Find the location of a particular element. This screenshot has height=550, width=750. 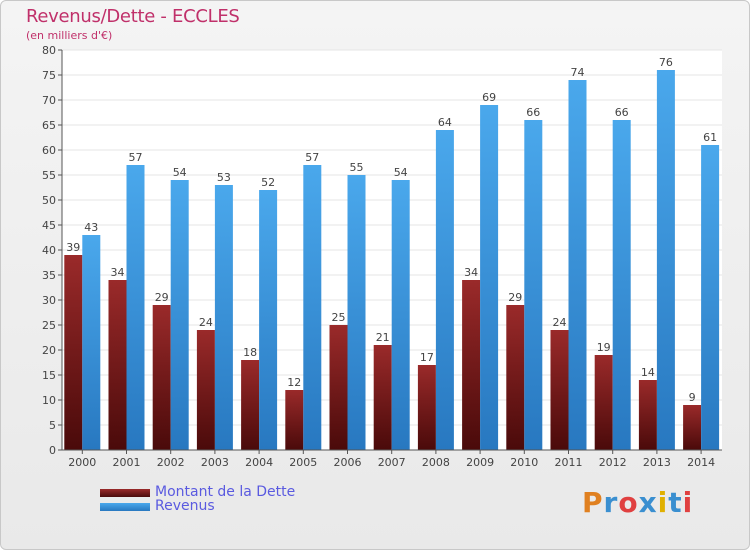

logo-letter: t is located at coordinates (675, 502).